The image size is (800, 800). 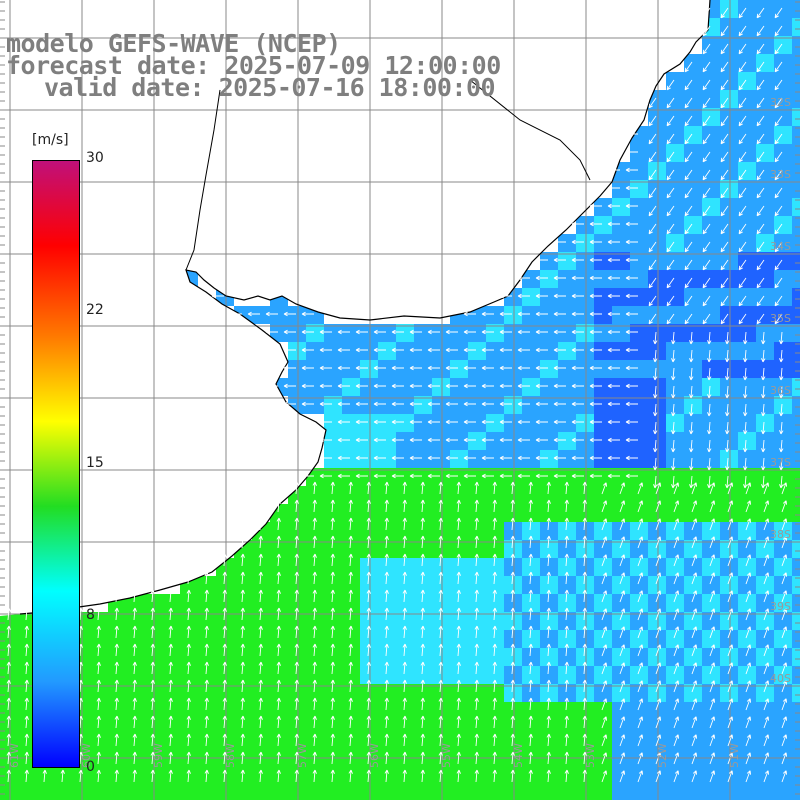 I want to click on lat-label: 37S, so click(x=780, y=462).